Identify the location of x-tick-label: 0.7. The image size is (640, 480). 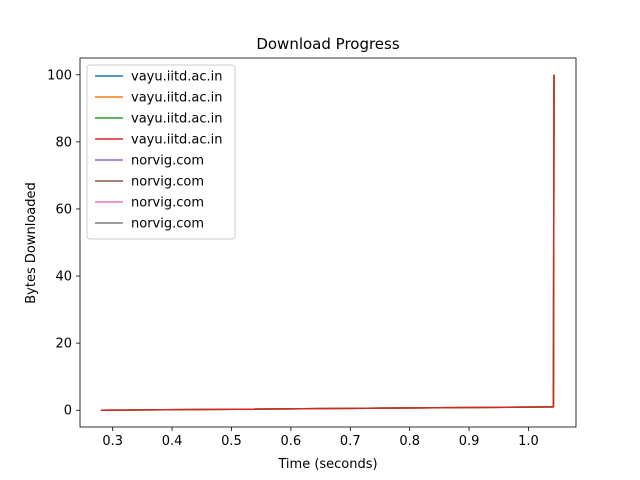
(350, 441).